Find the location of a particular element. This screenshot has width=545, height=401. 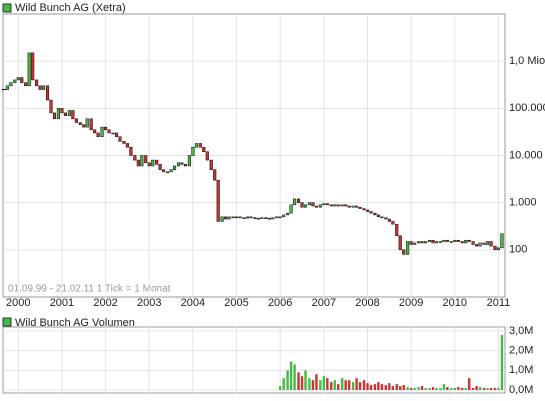

annotation: 01.09.99 - 21.02.11 1 Tick = 1 Monat is located at coordinates (89, 289).